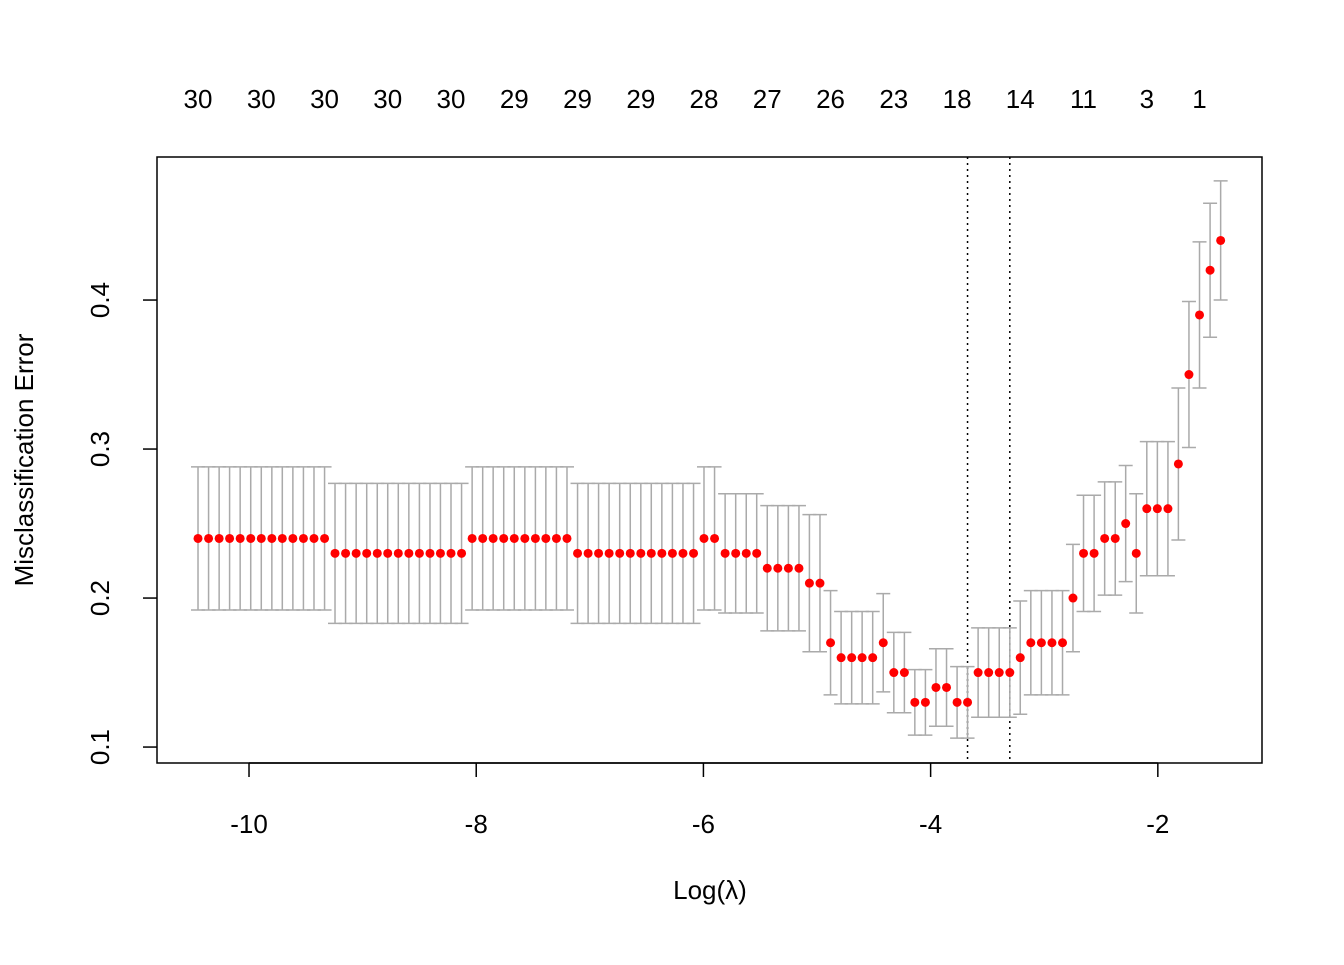 This screenshot has height=965, width=1344. What do you see at coordinates (930, 824) in the screenshot?
I see `x-tick-label: -4` at bounding box center [930, 824].